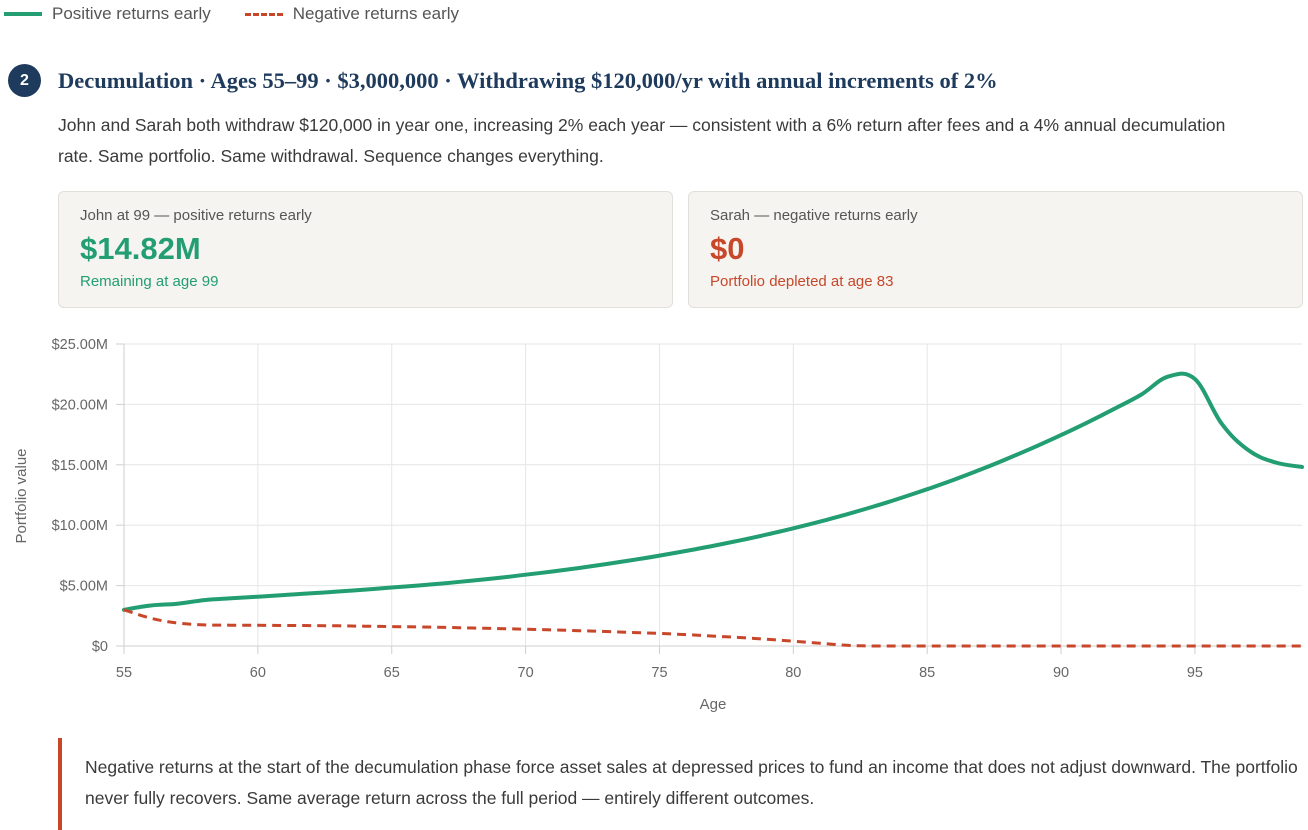  Describe the element at coordinates (258, 673) in the screenshot. I see `x-tick-label: 60` at that location.